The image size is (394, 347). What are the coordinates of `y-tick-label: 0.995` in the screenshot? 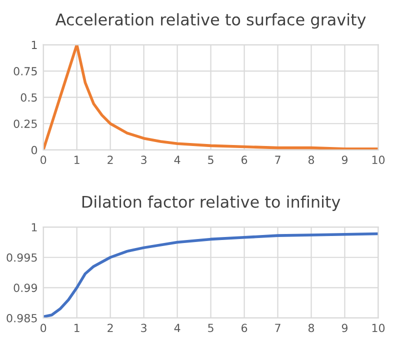 It's located at (21, 257).